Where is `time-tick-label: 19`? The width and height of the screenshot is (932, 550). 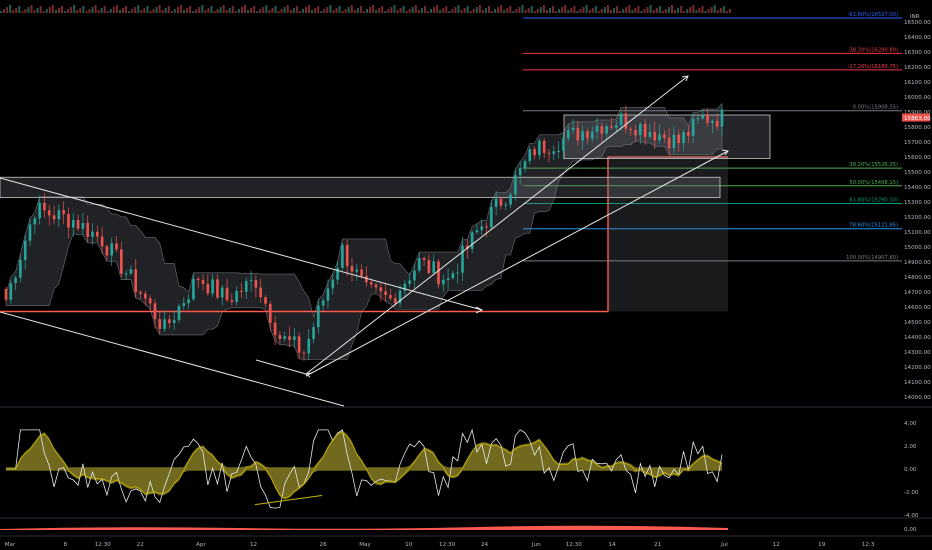 time-tick-label: 19 is located at coordinates (822, 545).